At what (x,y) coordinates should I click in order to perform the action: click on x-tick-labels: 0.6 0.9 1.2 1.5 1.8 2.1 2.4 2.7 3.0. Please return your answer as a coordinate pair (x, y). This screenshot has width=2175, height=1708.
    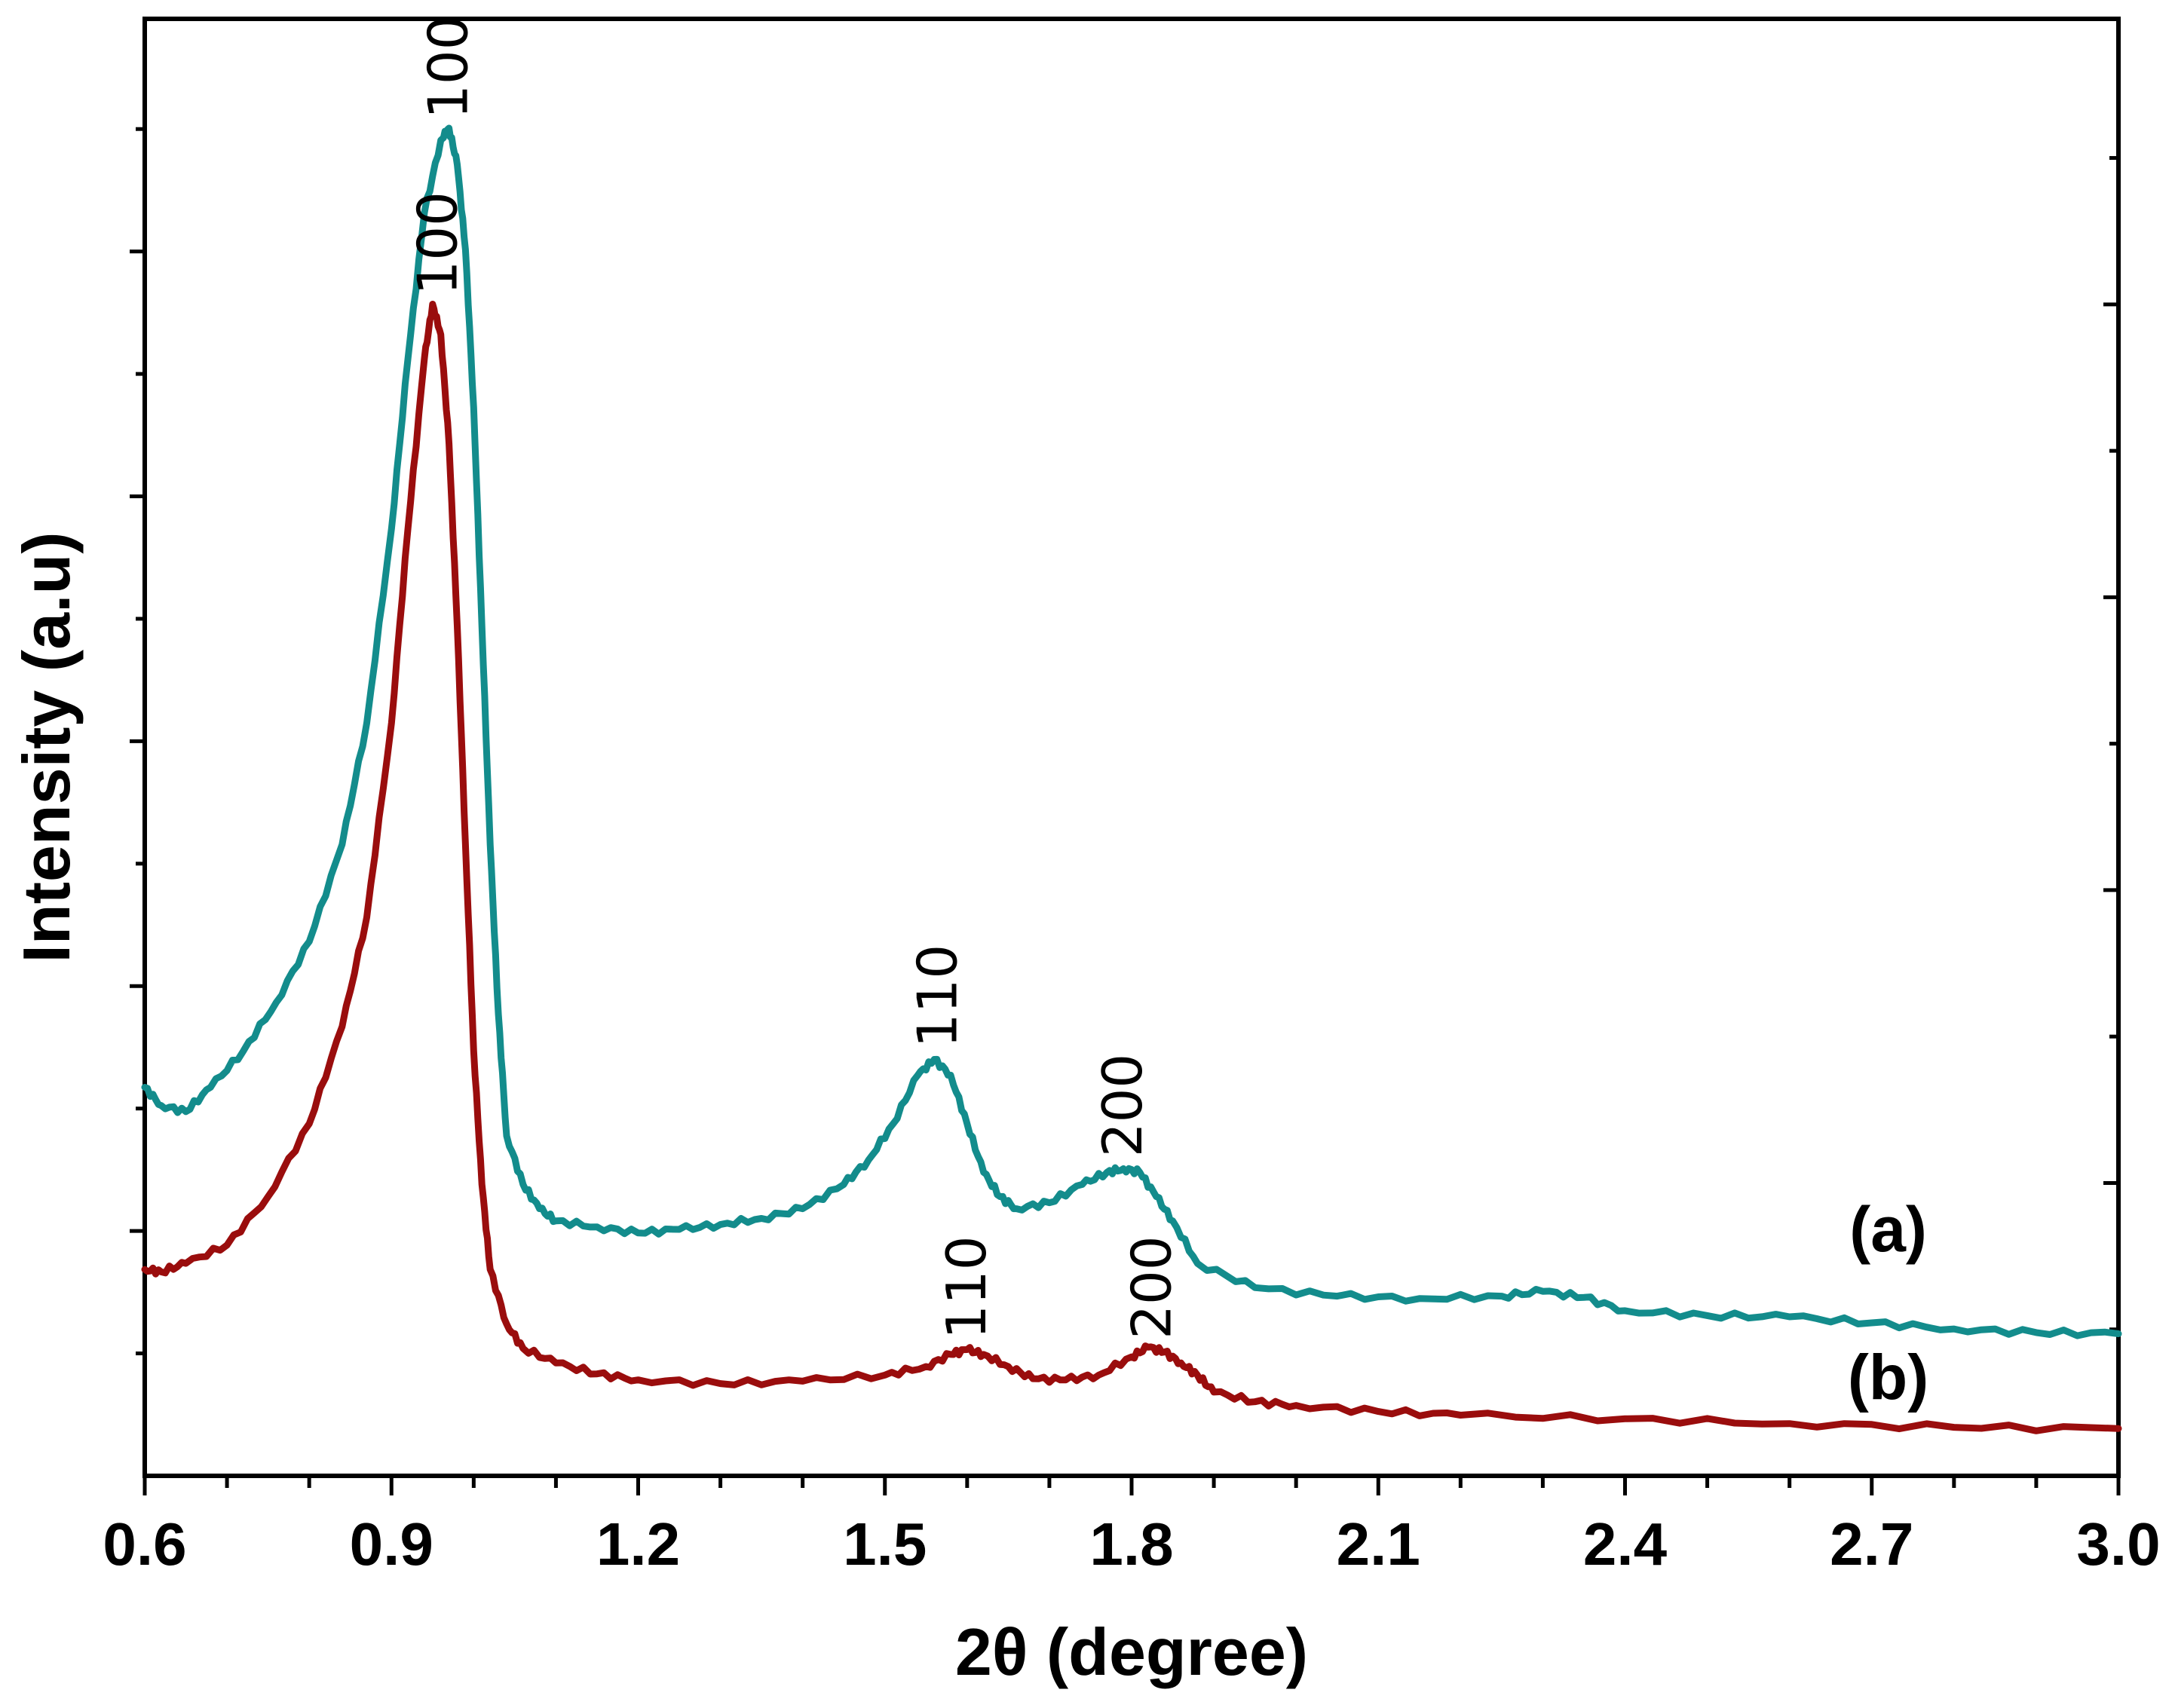
    Looking at the image, I should click on (1131, 1545).